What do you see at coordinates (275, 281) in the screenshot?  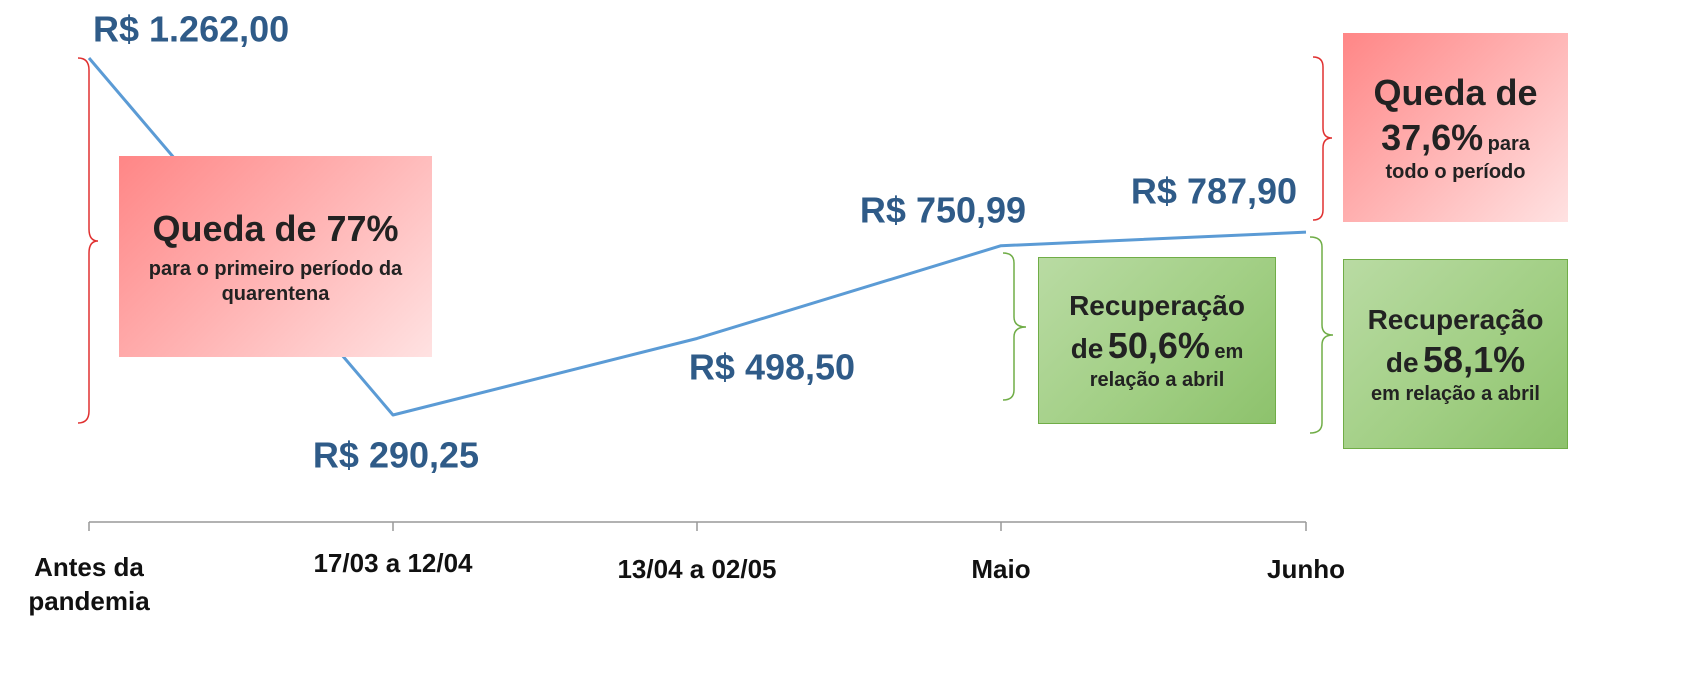 I see `annotation-text: para o primeiro período da quarentena` at bounding box center [275, 281].